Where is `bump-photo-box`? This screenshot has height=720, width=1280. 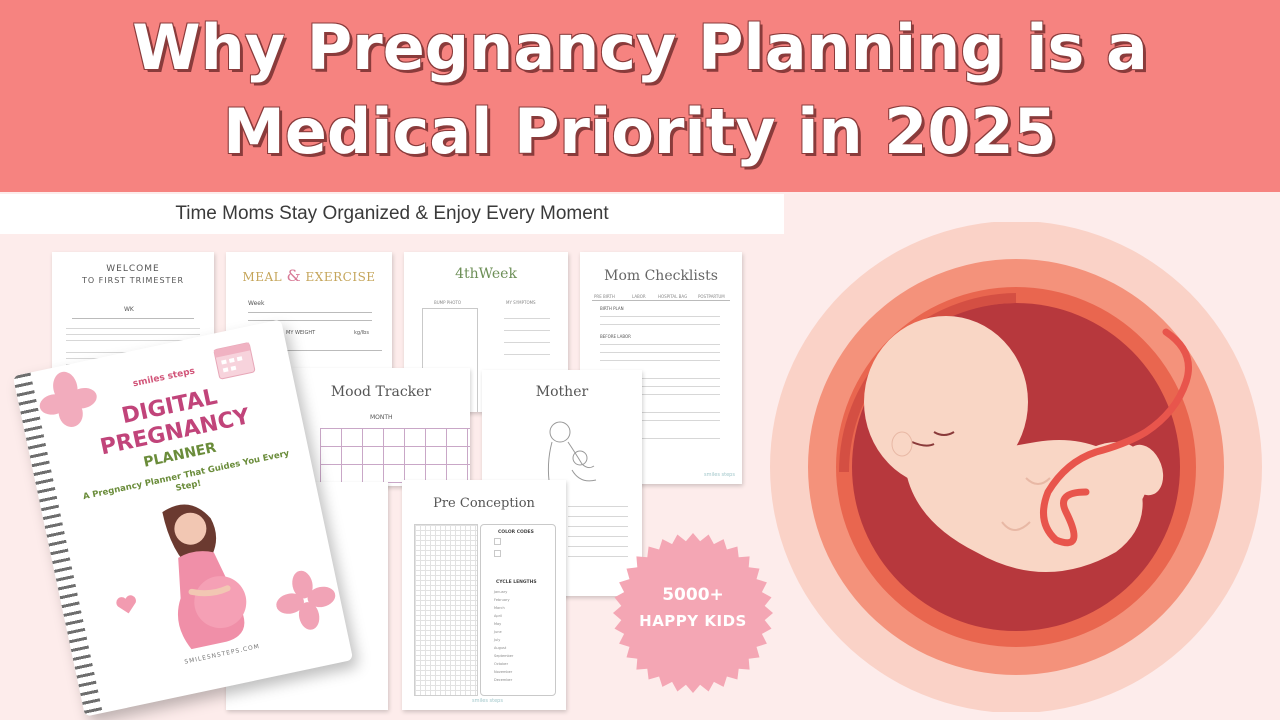
bump-photo-box is located at coordinates (450, 360).